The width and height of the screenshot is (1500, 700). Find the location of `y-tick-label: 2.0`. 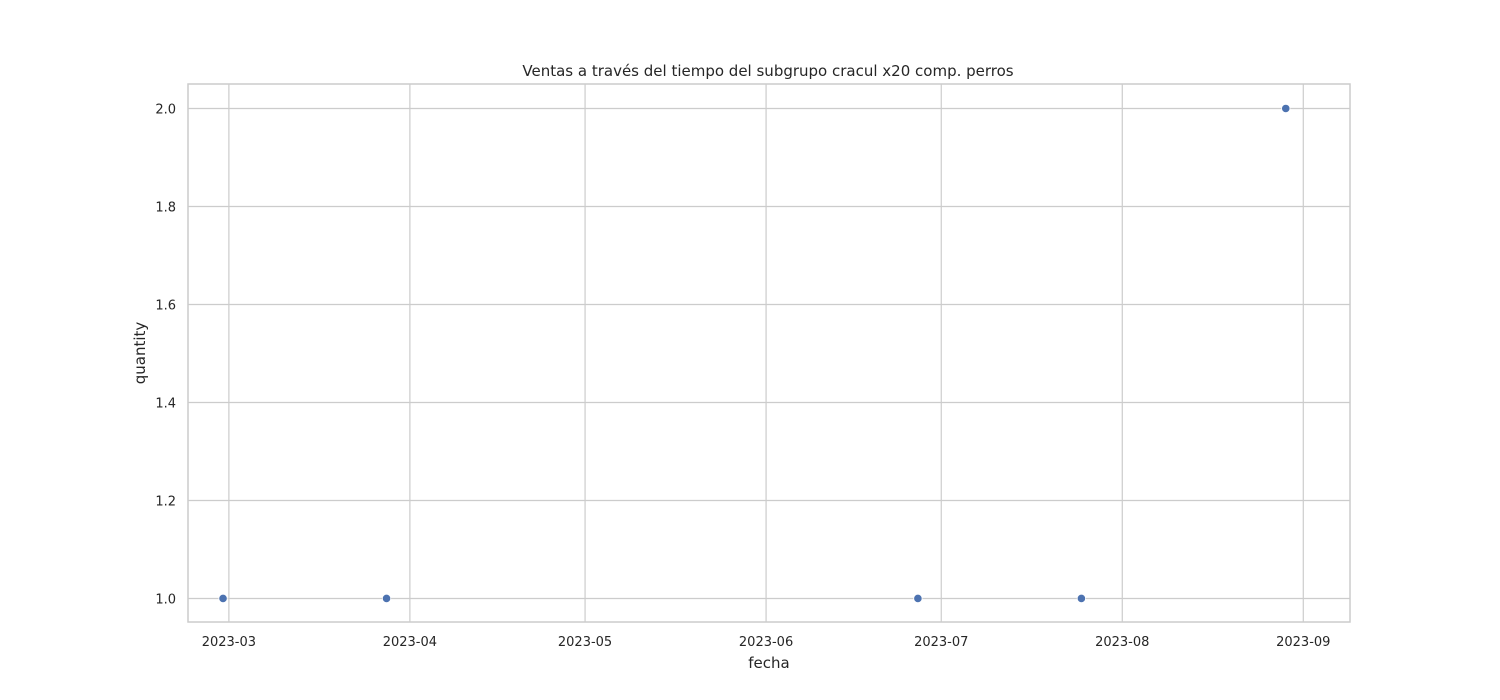

y-tick-label: 2.0 is located at coordinates (165, 109).